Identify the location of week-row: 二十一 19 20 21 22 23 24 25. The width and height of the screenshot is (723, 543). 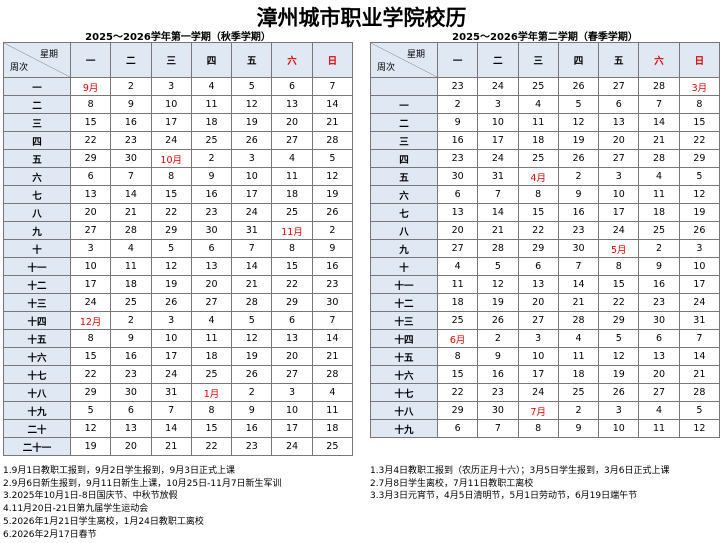
(178, 446).